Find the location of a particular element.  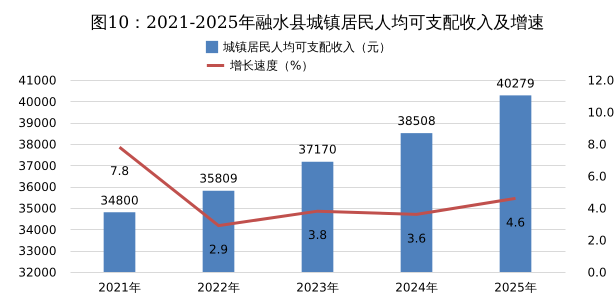

y-tick-label: 36000 is located at coordinates (37, 187).